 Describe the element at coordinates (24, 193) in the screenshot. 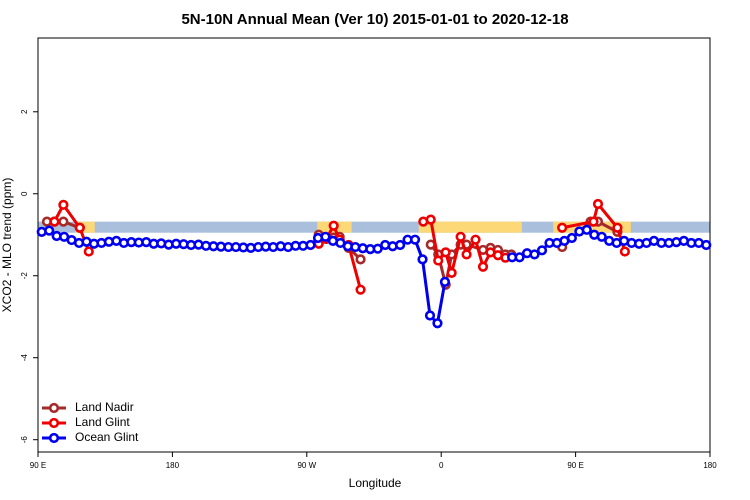

I see `y-tick-label: 0` at that location.